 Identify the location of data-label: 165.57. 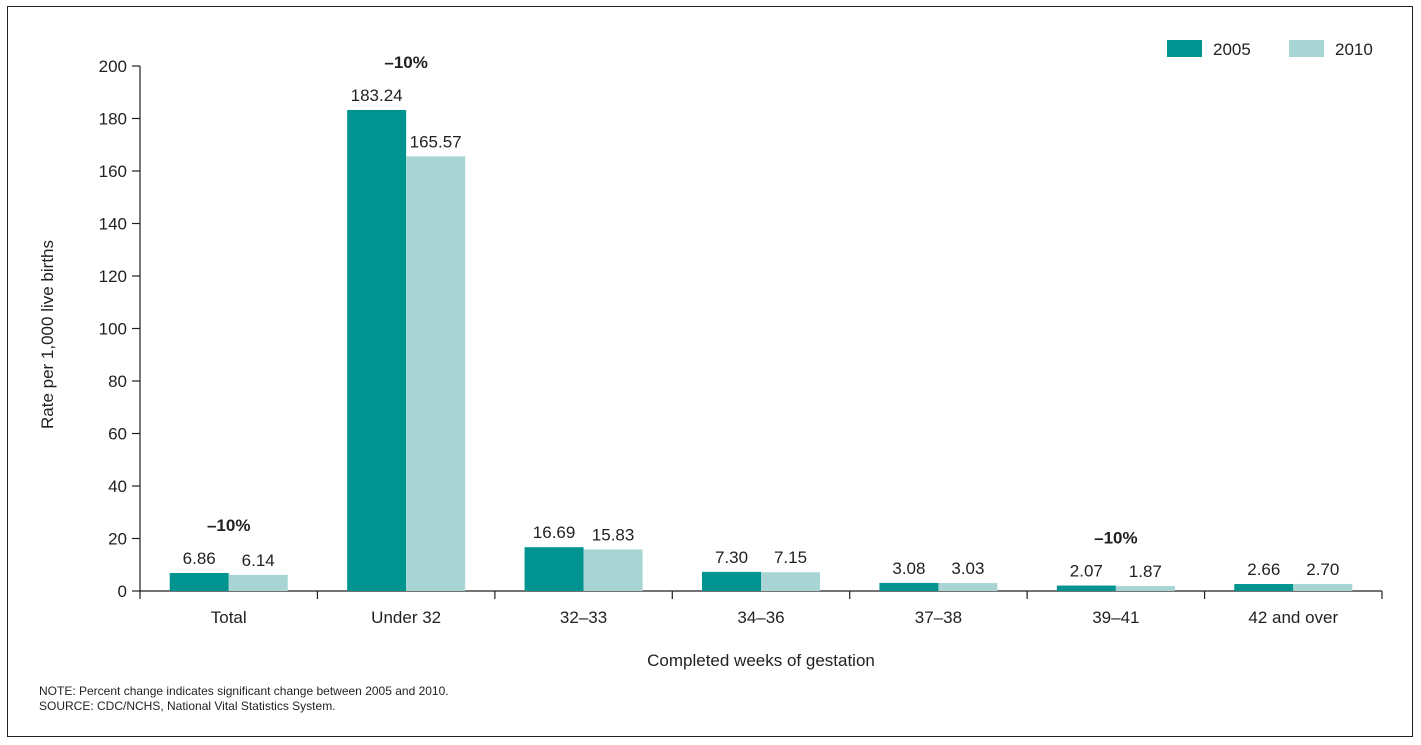
(436, 141).